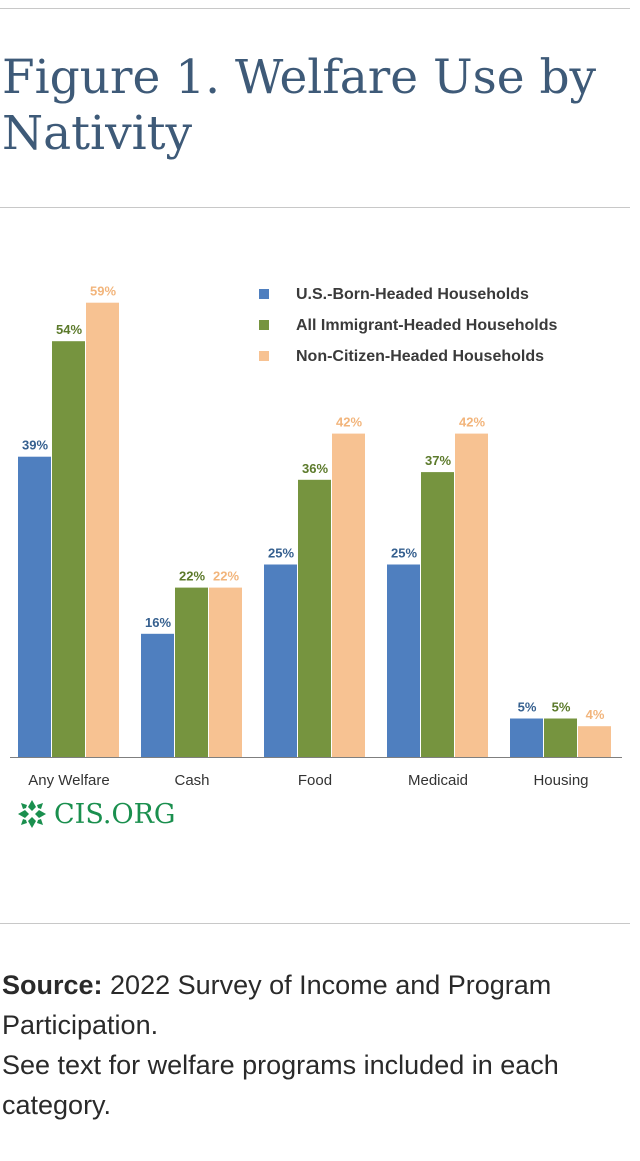 Image resolution: width=640 pixels, height=1161 pixels. Describe the element at coordinates (68, 780) in the screenshot. I see `x-tick-label: Any Welfare` at that location.